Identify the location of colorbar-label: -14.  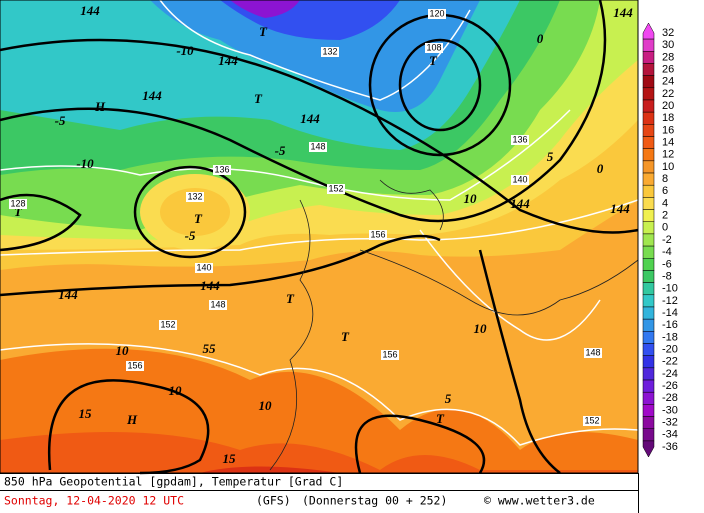
(670, 313).